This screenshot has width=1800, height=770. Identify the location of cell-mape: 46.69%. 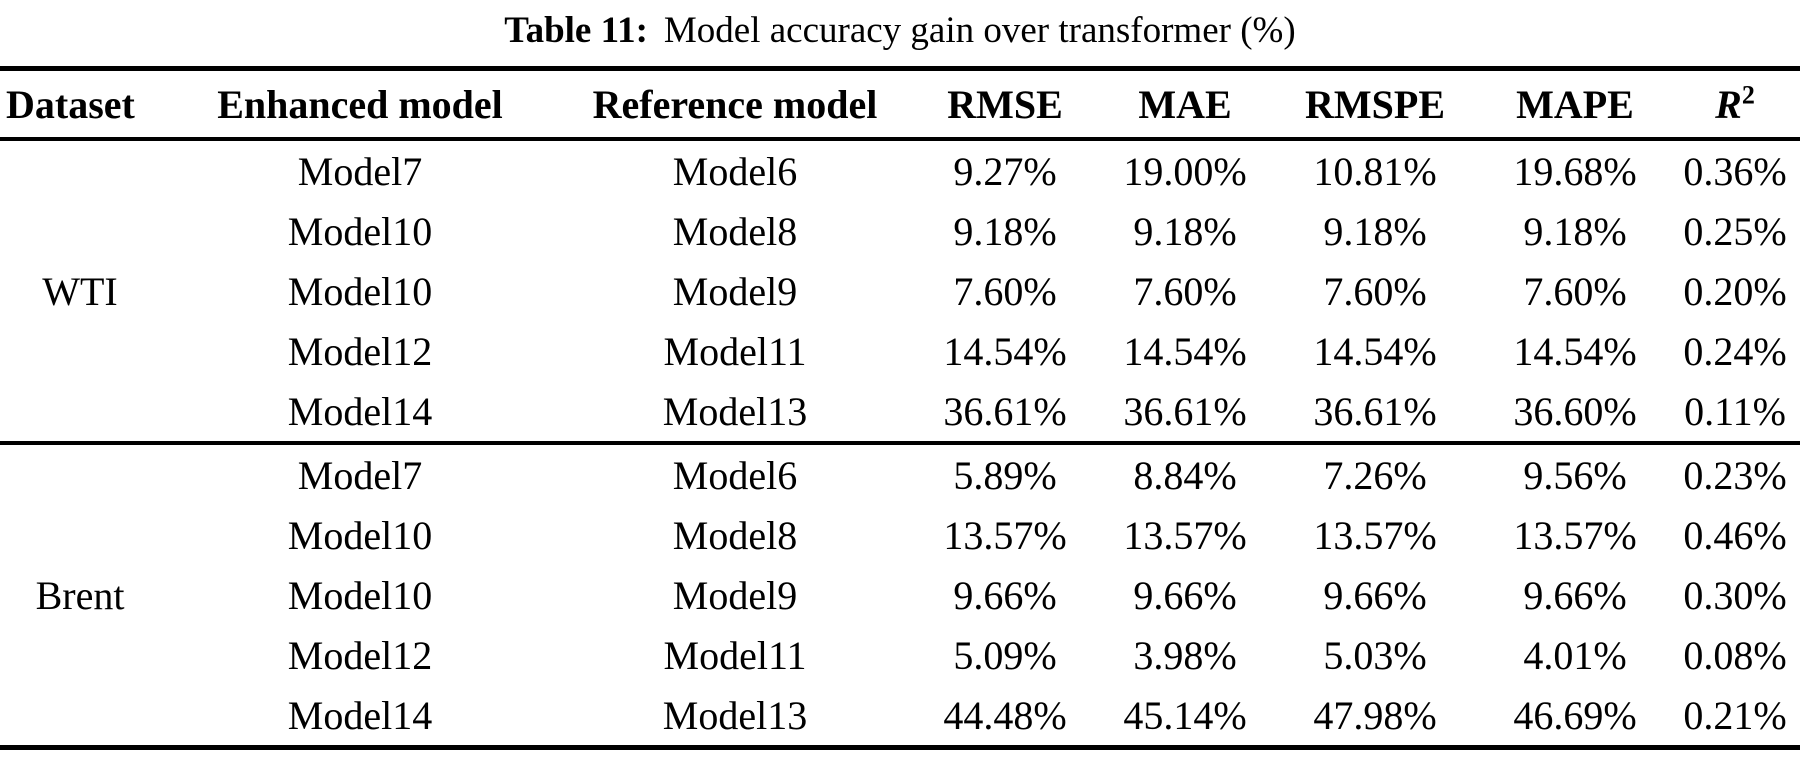
(1575, 715).